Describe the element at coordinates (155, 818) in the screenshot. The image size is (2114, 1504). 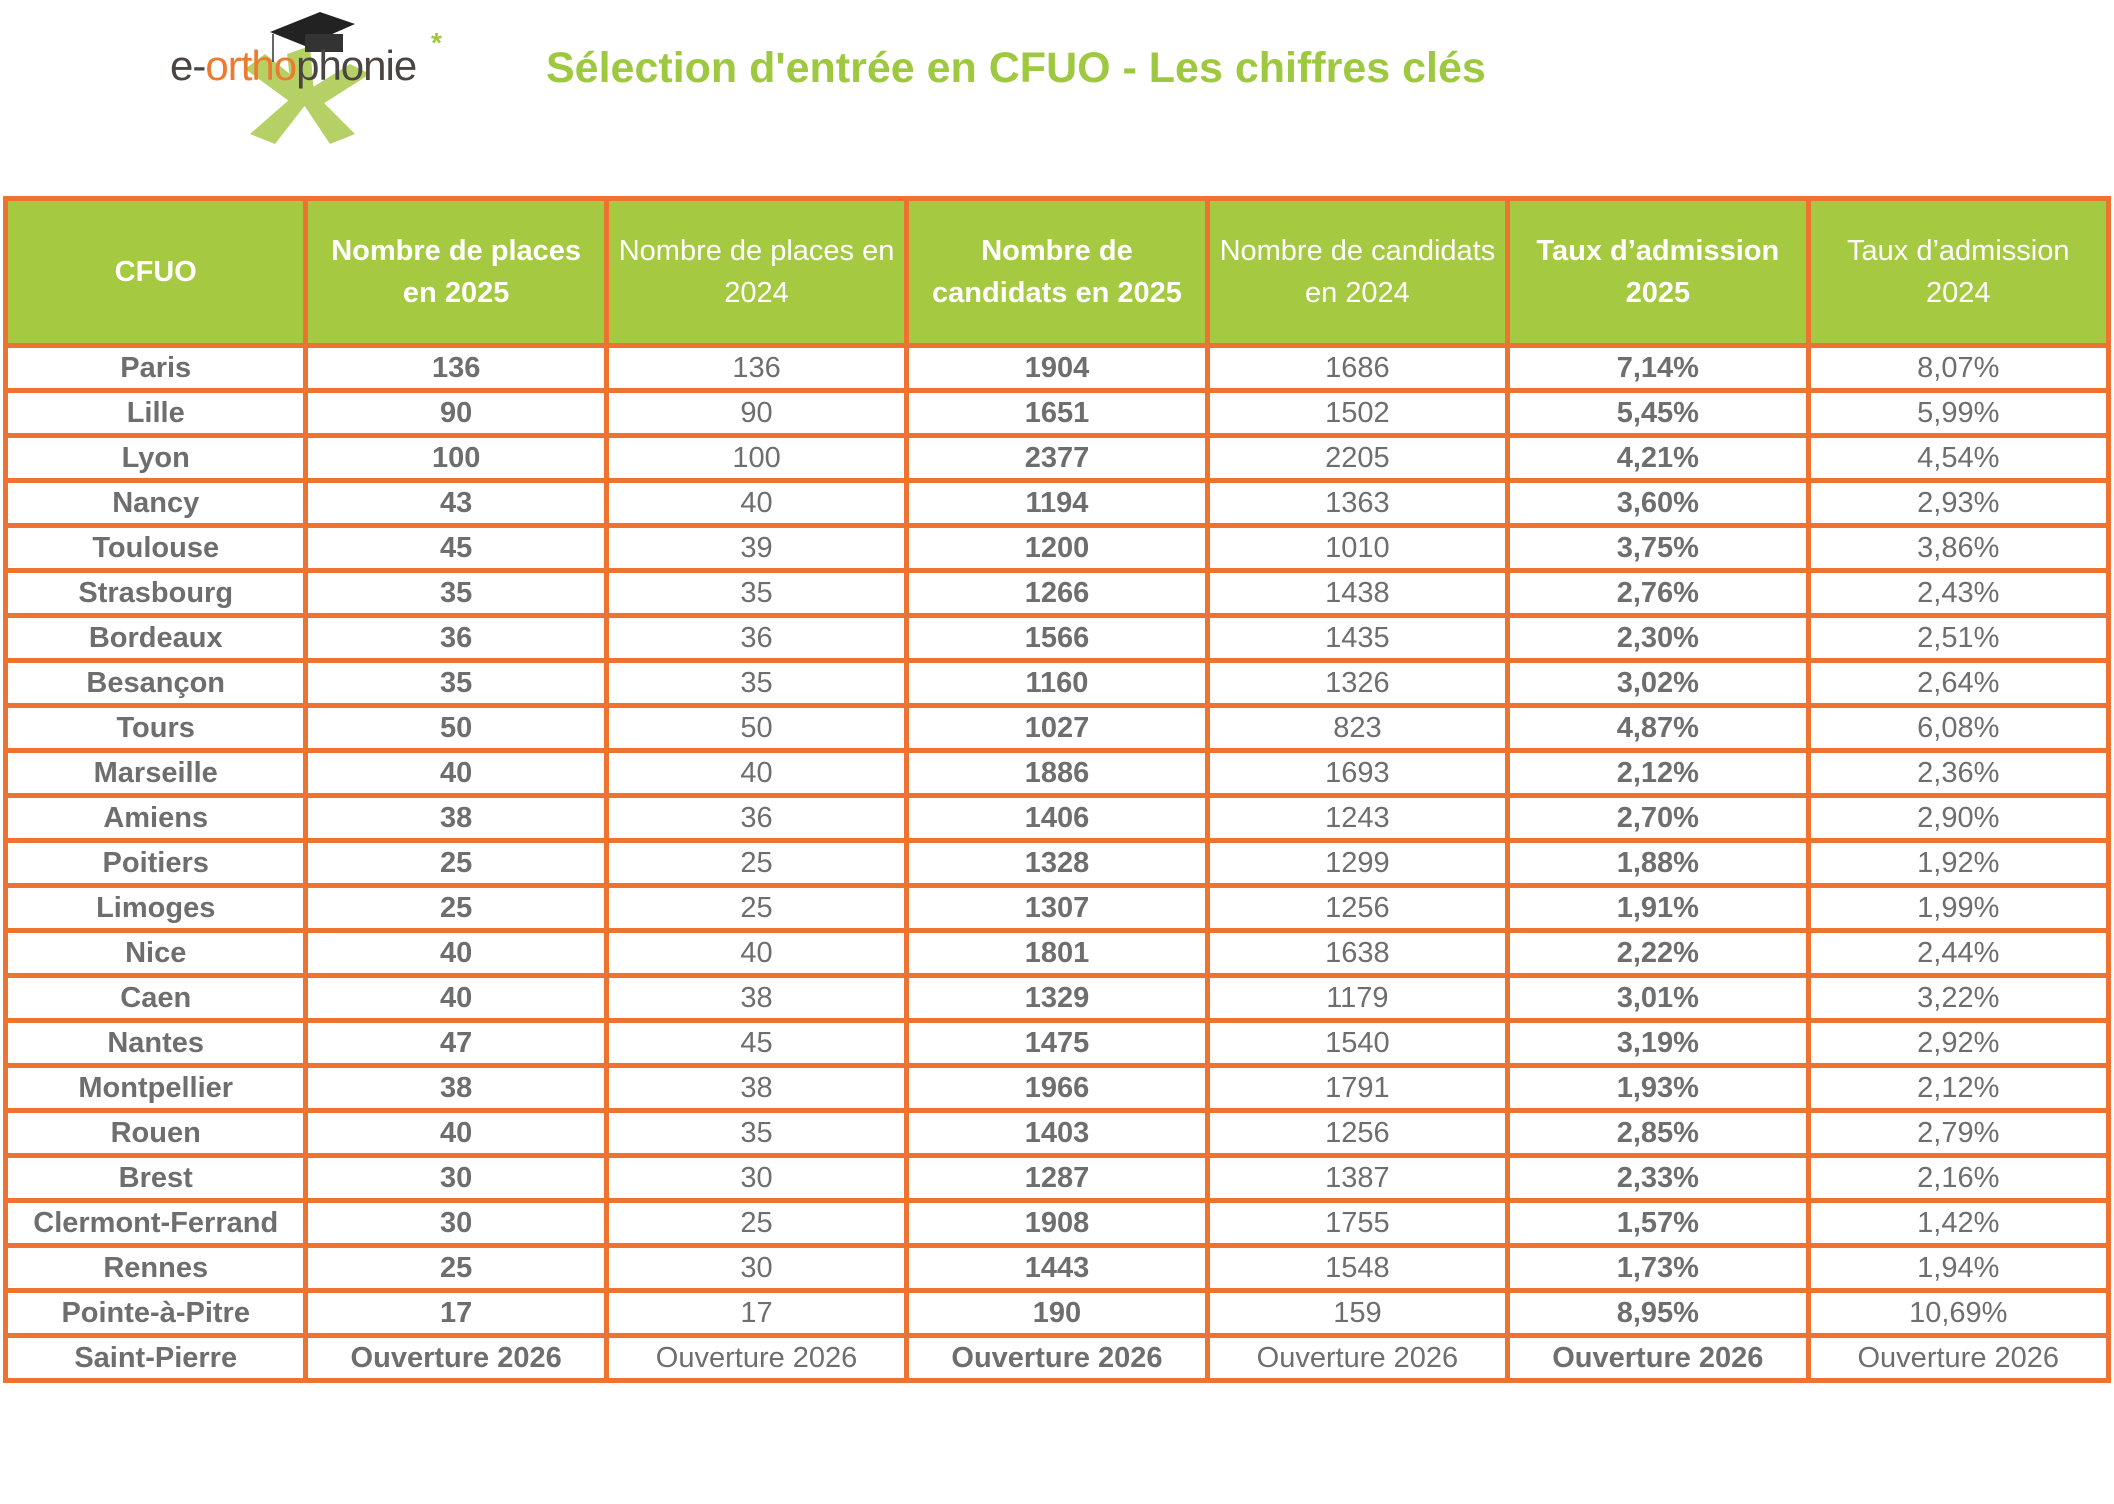
I see `cfuo-name-cell: Amiens` at that location.